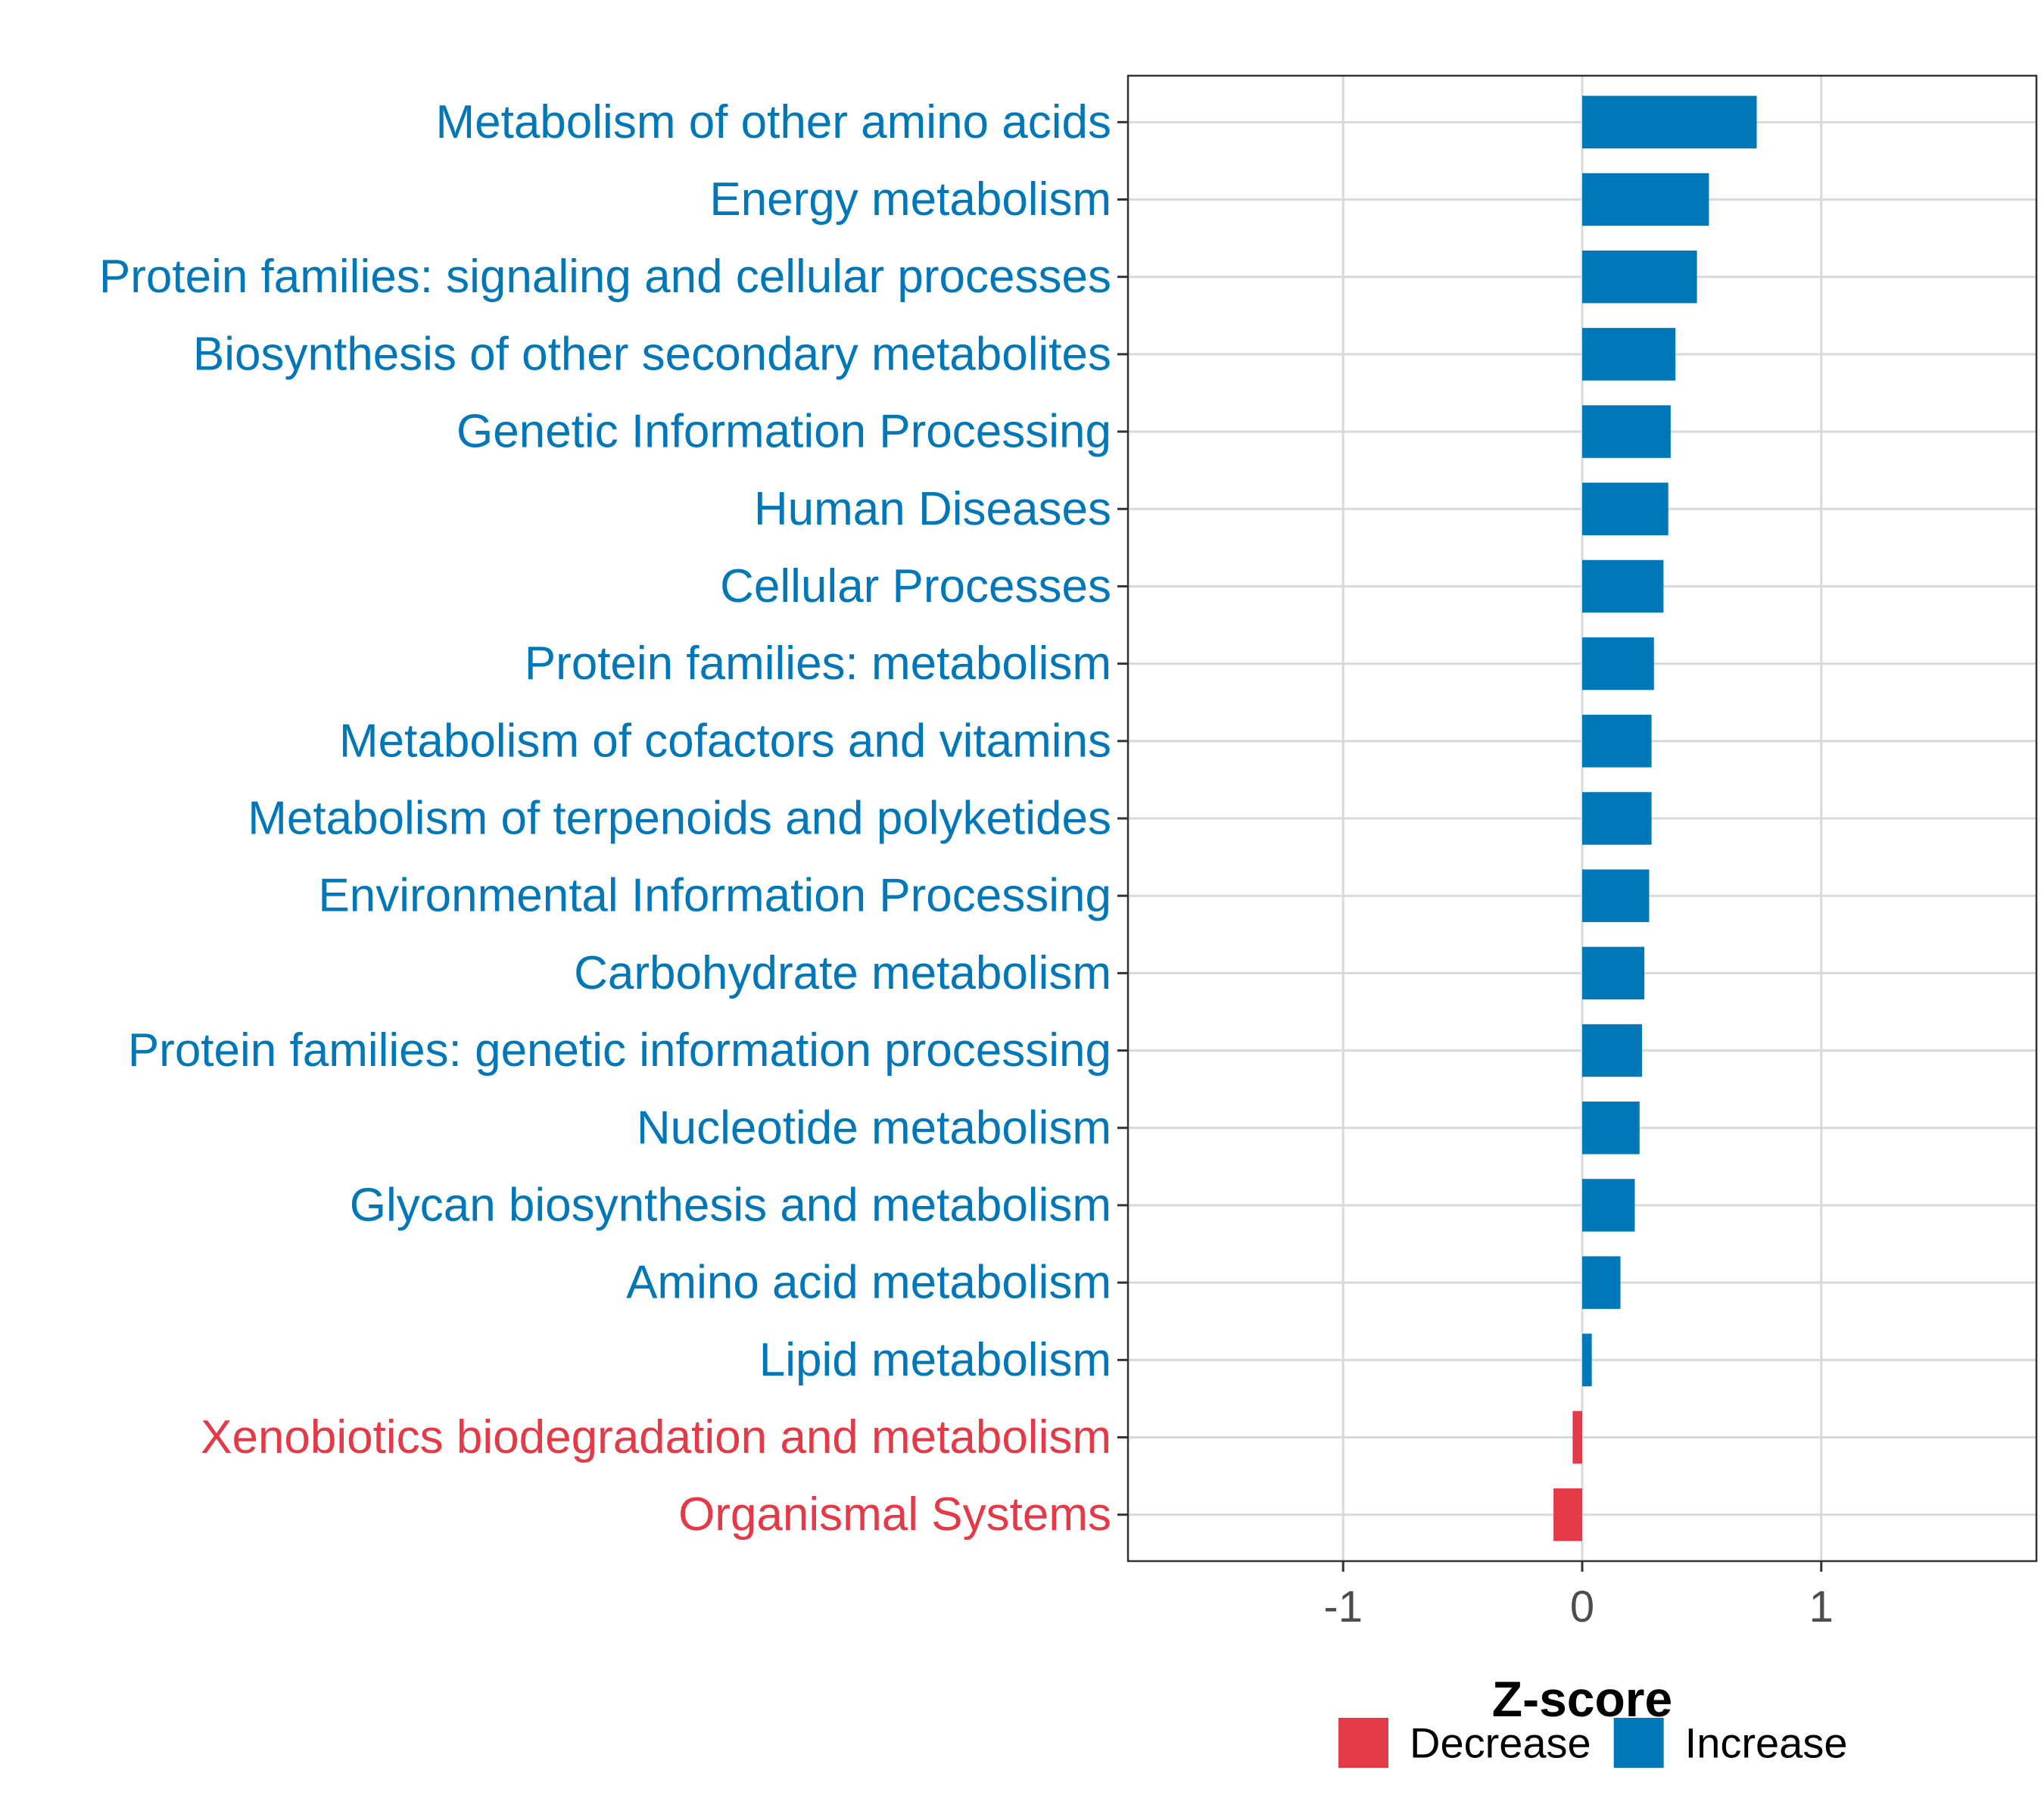 The width and height of the screenshot is (2044, 1817). Describe the element at coordinates (933, 509) in the screenshot. I see `category-label: Human Diseases` at that location.